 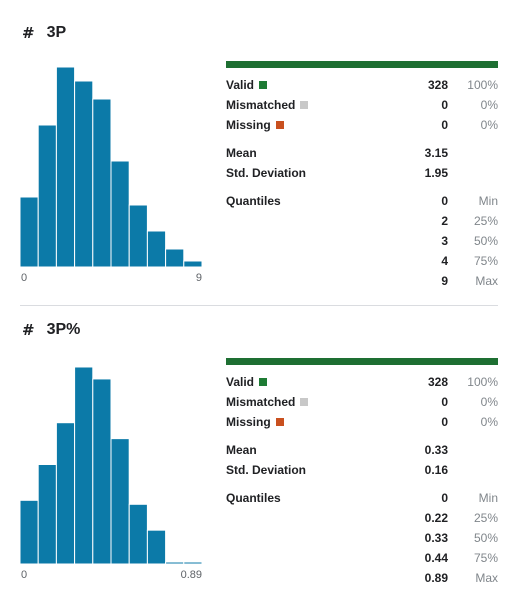 I want to click on quantile-value: 0.22, so click(x=436, y=518).